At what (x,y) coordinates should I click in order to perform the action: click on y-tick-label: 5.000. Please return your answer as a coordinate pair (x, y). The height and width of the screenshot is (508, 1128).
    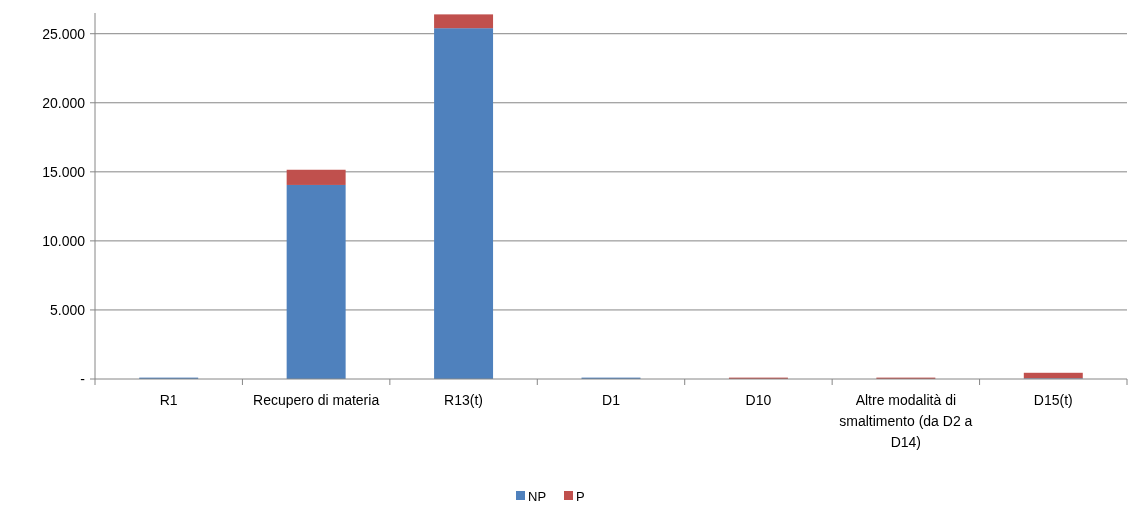
    Looking at the image, I should click on (67, 309).